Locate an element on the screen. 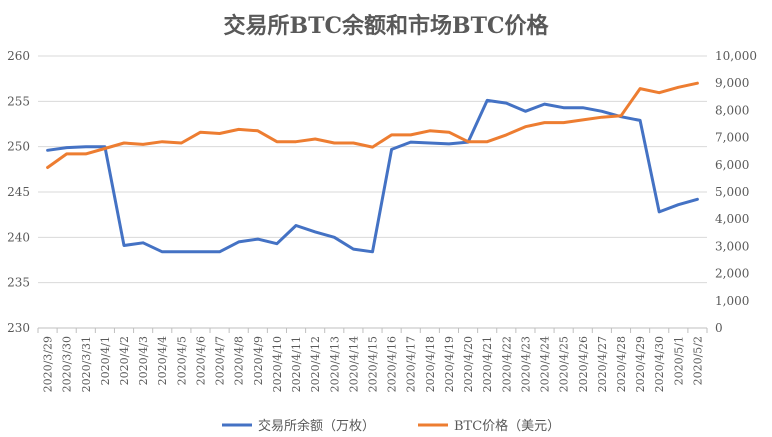 The width and height of the screenshot is (772, 437). x-tick-label: 2020/4/23 is located at coordinates (525, 364).